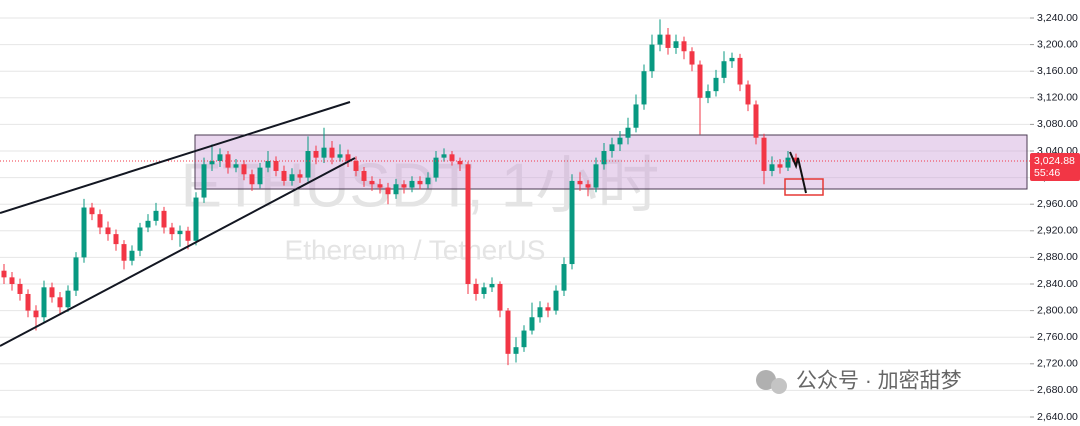 The height and width of the screenshot is (426, 1080). What do you see at coordinates (1057, 98) in the screenshot?
I see `y-tick-label: 3,120.00` at bounding box center [1057, 98].